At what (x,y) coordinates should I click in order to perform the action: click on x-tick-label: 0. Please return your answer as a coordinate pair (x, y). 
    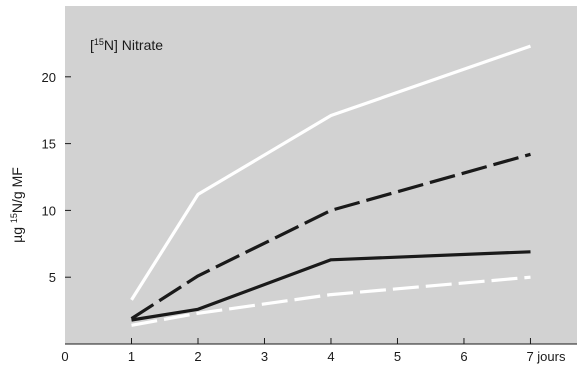
    Looking at the image, I should click on (64, 356).